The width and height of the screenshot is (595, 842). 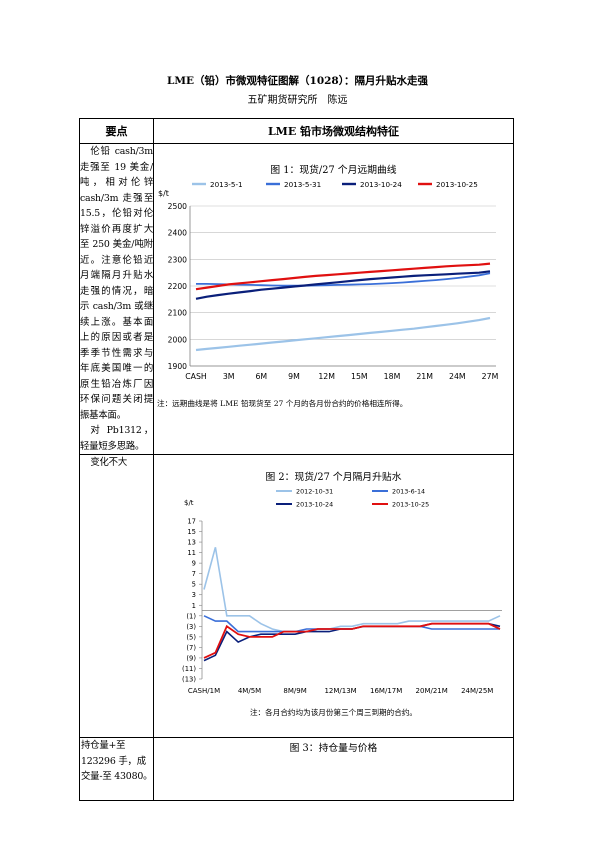 I want to click on x-tick-label: 9M, so click(x=294, y=376).